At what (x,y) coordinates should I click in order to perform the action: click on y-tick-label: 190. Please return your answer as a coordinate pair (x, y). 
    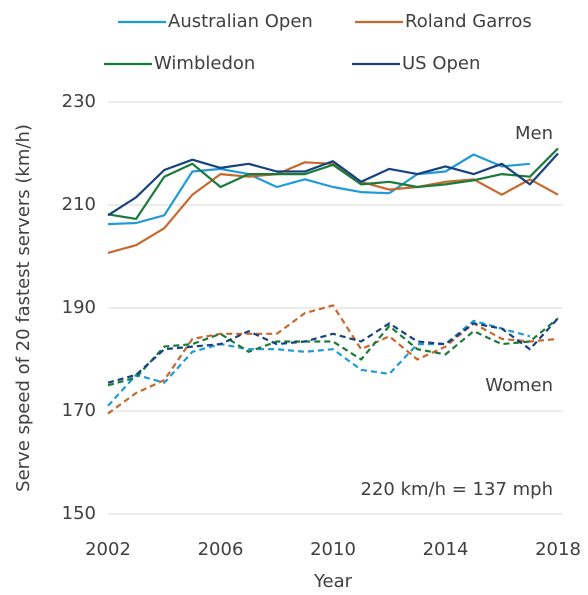
    Looking at the image, I should click on (79, 307).